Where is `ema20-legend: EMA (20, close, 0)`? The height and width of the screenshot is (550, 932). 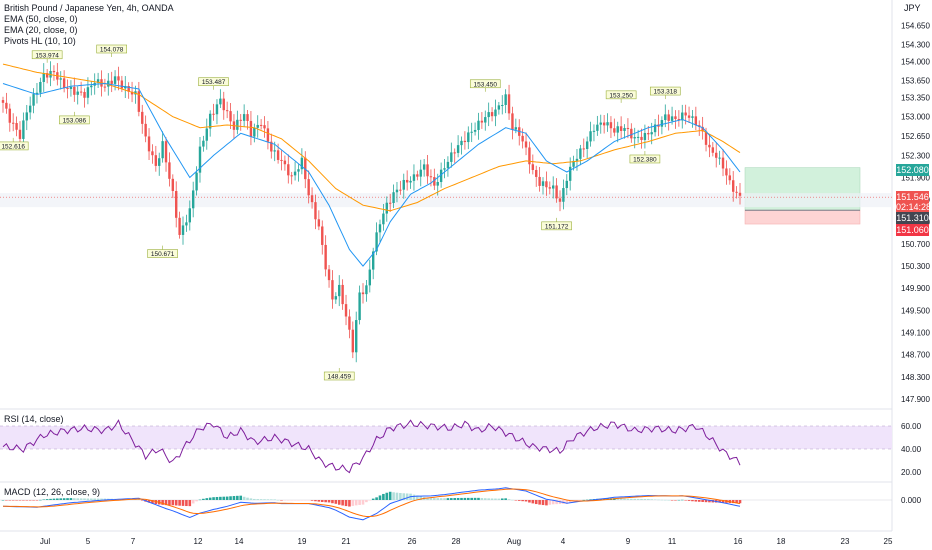
ema20-legend: EMA (20, close, 0) is located at coordinates (41, 30).